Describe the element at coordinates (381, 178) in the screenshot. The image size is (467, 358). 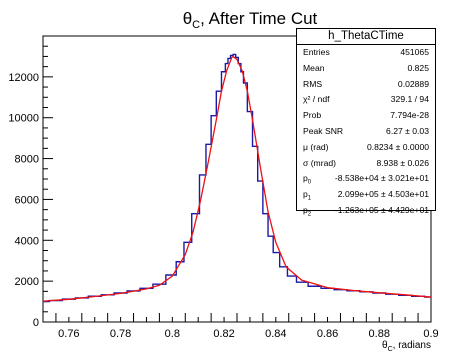
I see `stats-value: -8.538e+04 ± 3.021e+01` at that location.